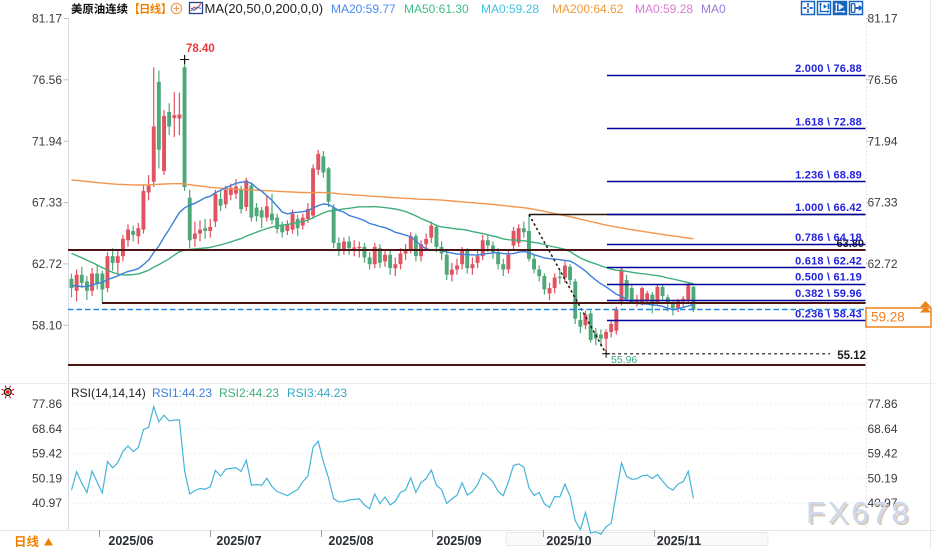 The image size is (935, 553). What do you see at coordinates (624, 360) in the screenshot?
I see `svg-text: 55.96` at bounding box center [624, 360].